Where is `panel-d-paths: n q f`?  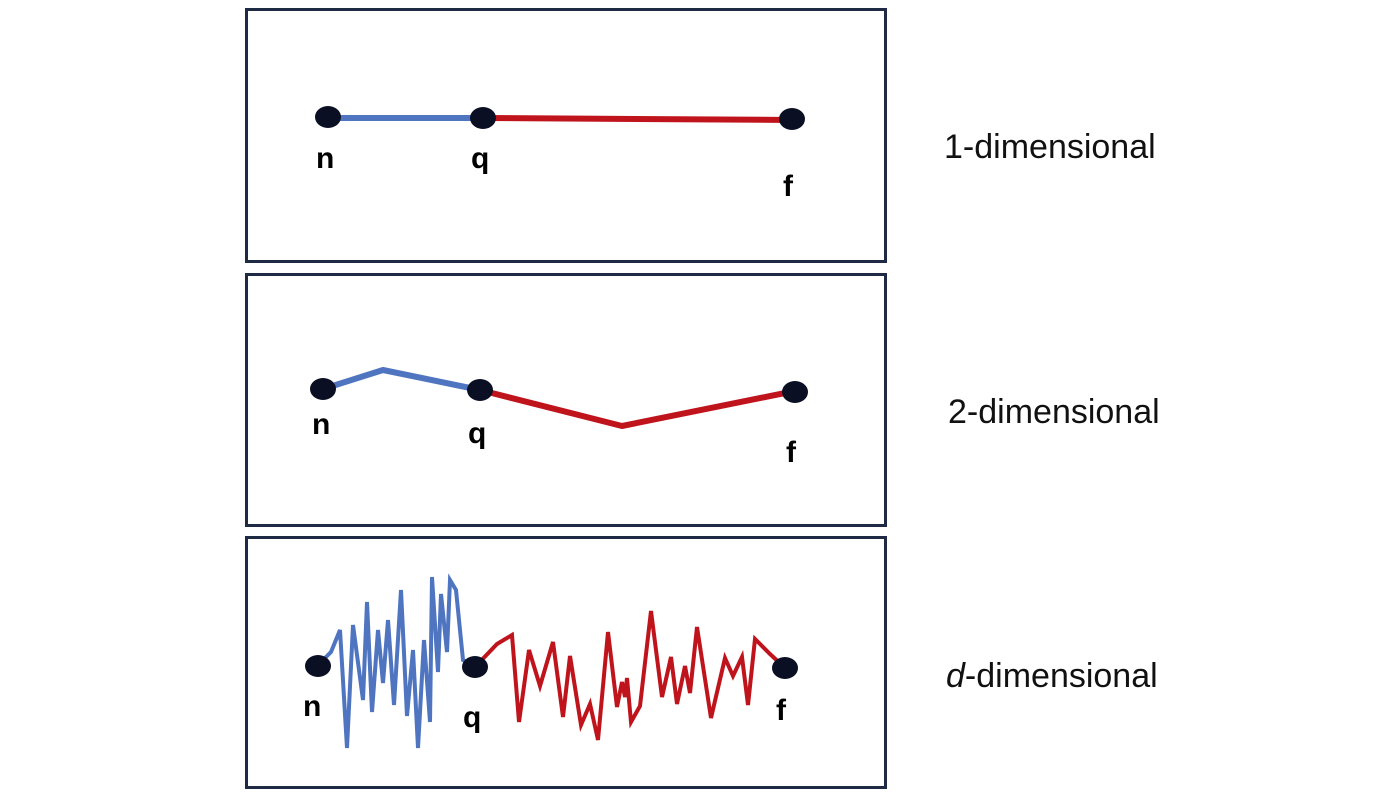
panel-d-paths: n q f is located at coordinates (550, 661).